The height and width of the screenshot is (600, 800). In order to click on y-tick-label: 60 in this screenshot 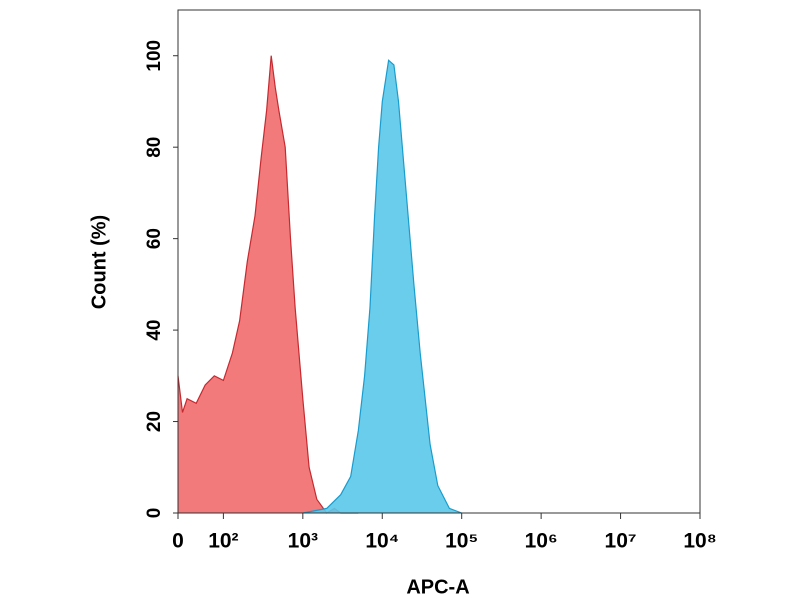, I will do `click(154, 238)`.